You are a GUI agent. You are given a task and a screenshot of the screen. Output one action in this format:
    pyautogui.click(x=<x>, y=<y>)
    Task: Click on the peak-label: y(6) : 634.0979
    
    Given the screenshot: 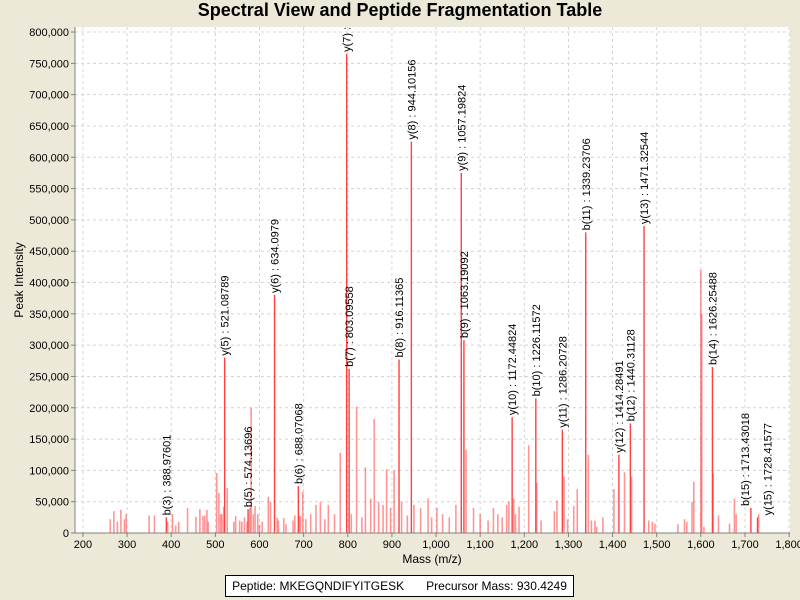 What is the action you would take?
    pyautogui.click(x=276, y=256)
    